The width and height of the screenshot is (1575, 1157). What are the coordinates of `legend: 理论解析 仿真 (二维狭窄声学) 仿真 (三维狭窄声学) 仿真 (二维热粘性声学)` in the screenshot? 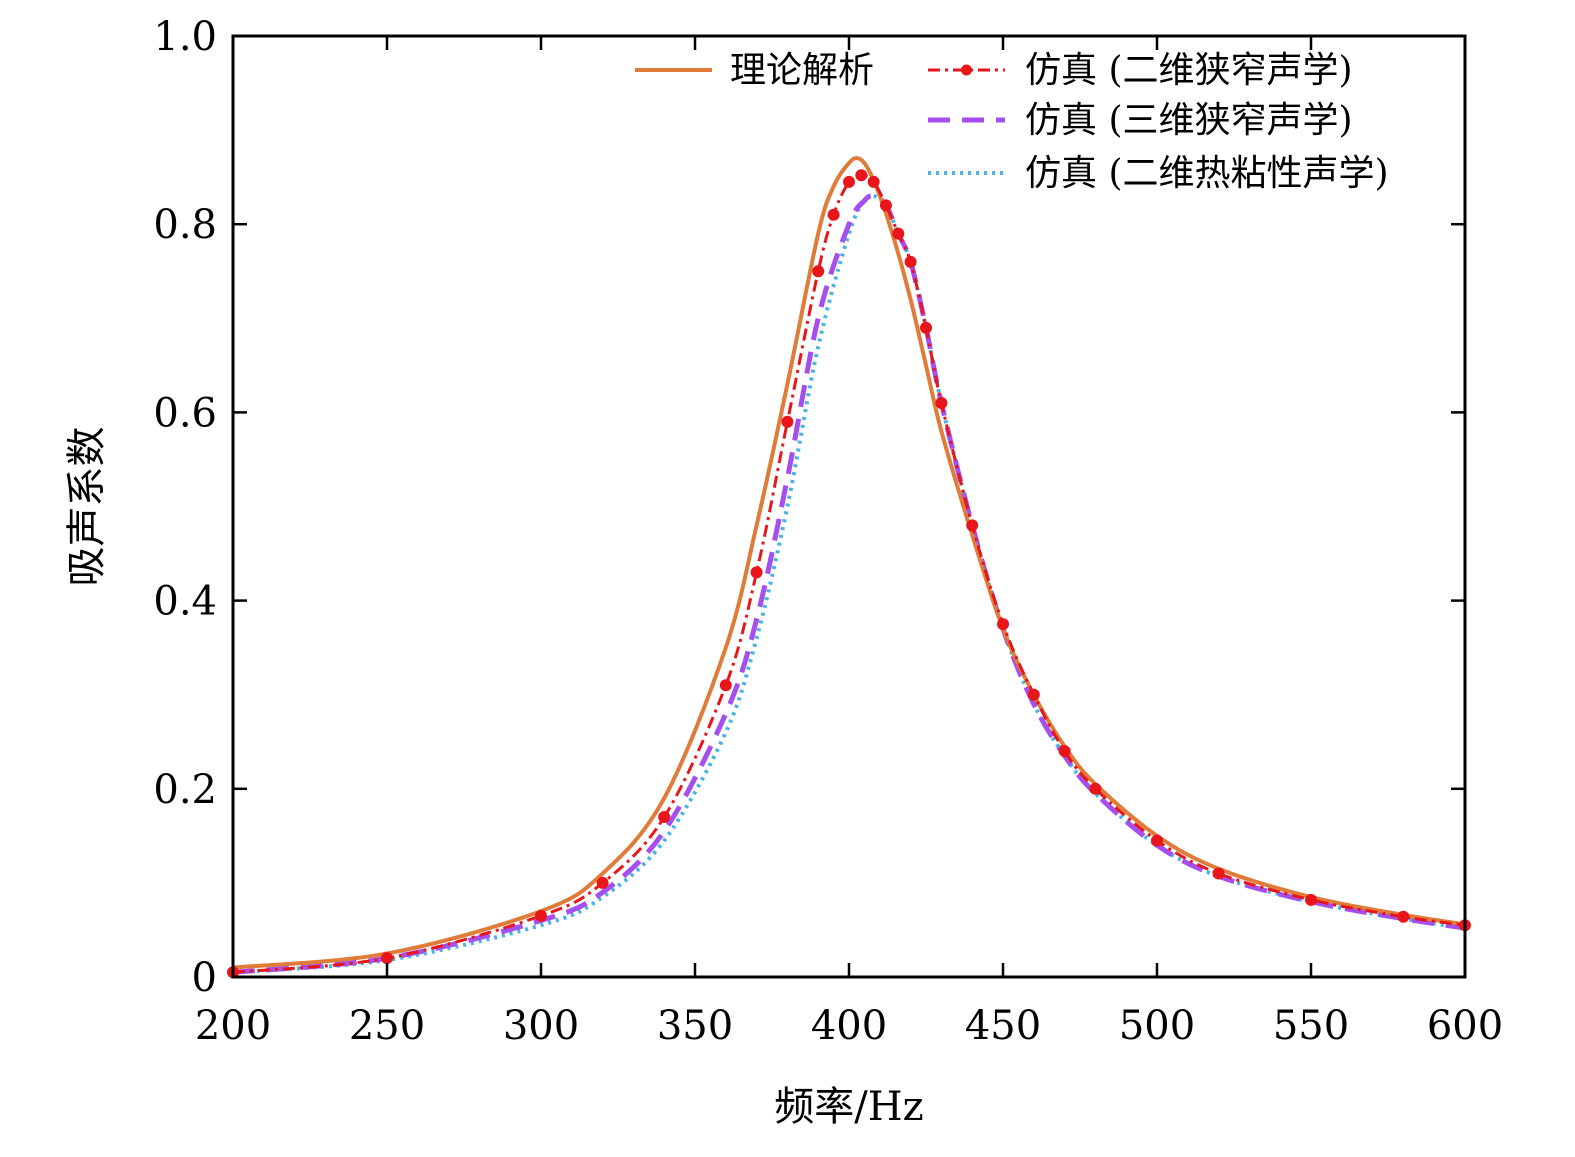 It's located at (1012, 122).